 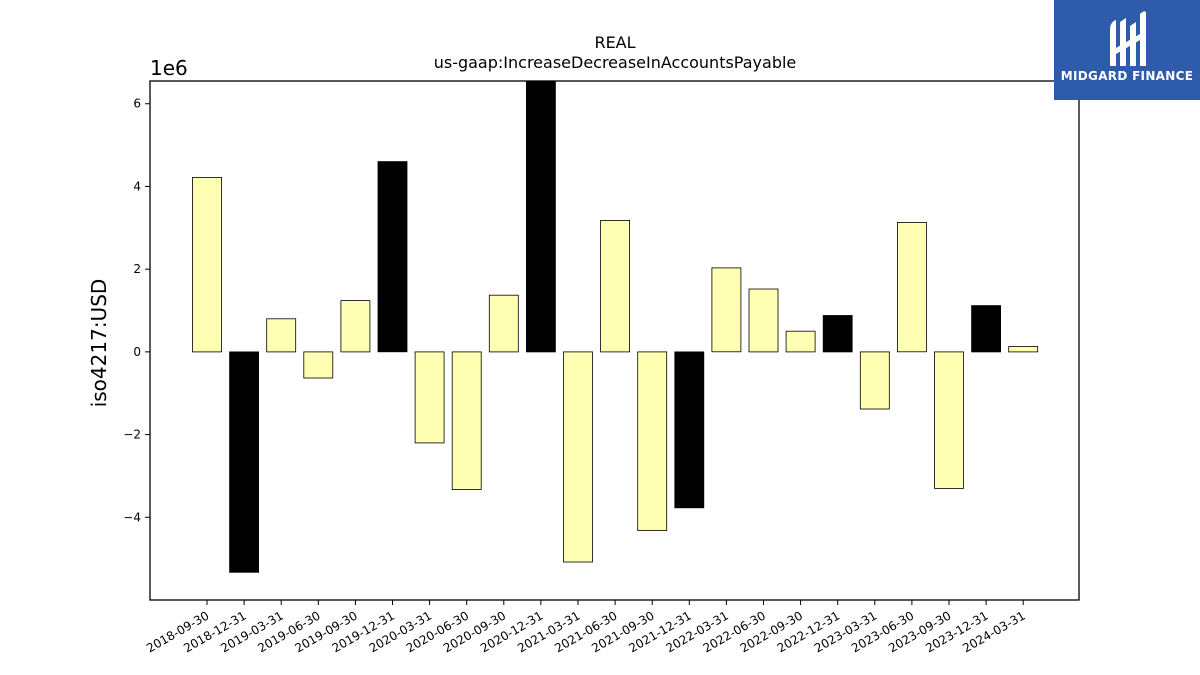 What do you see at coordinates (137, 186) in the screenshot?
I see `y-tick-label: 4` at bounding box center [137, 186].